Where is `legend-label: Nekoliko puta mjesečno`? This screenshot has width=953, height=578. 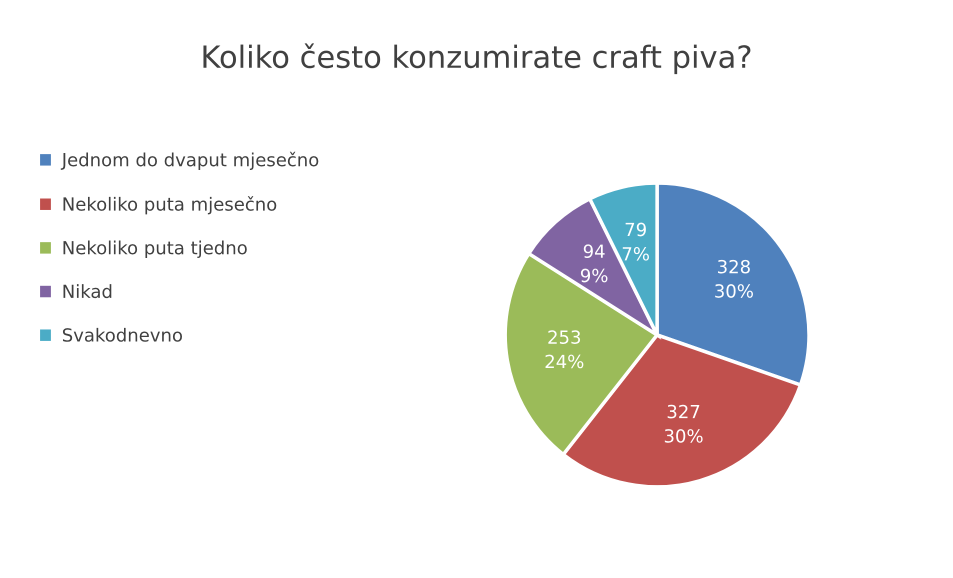
legend-label: Nekoliko puta mjesečno is located at coordinates (170, 205).